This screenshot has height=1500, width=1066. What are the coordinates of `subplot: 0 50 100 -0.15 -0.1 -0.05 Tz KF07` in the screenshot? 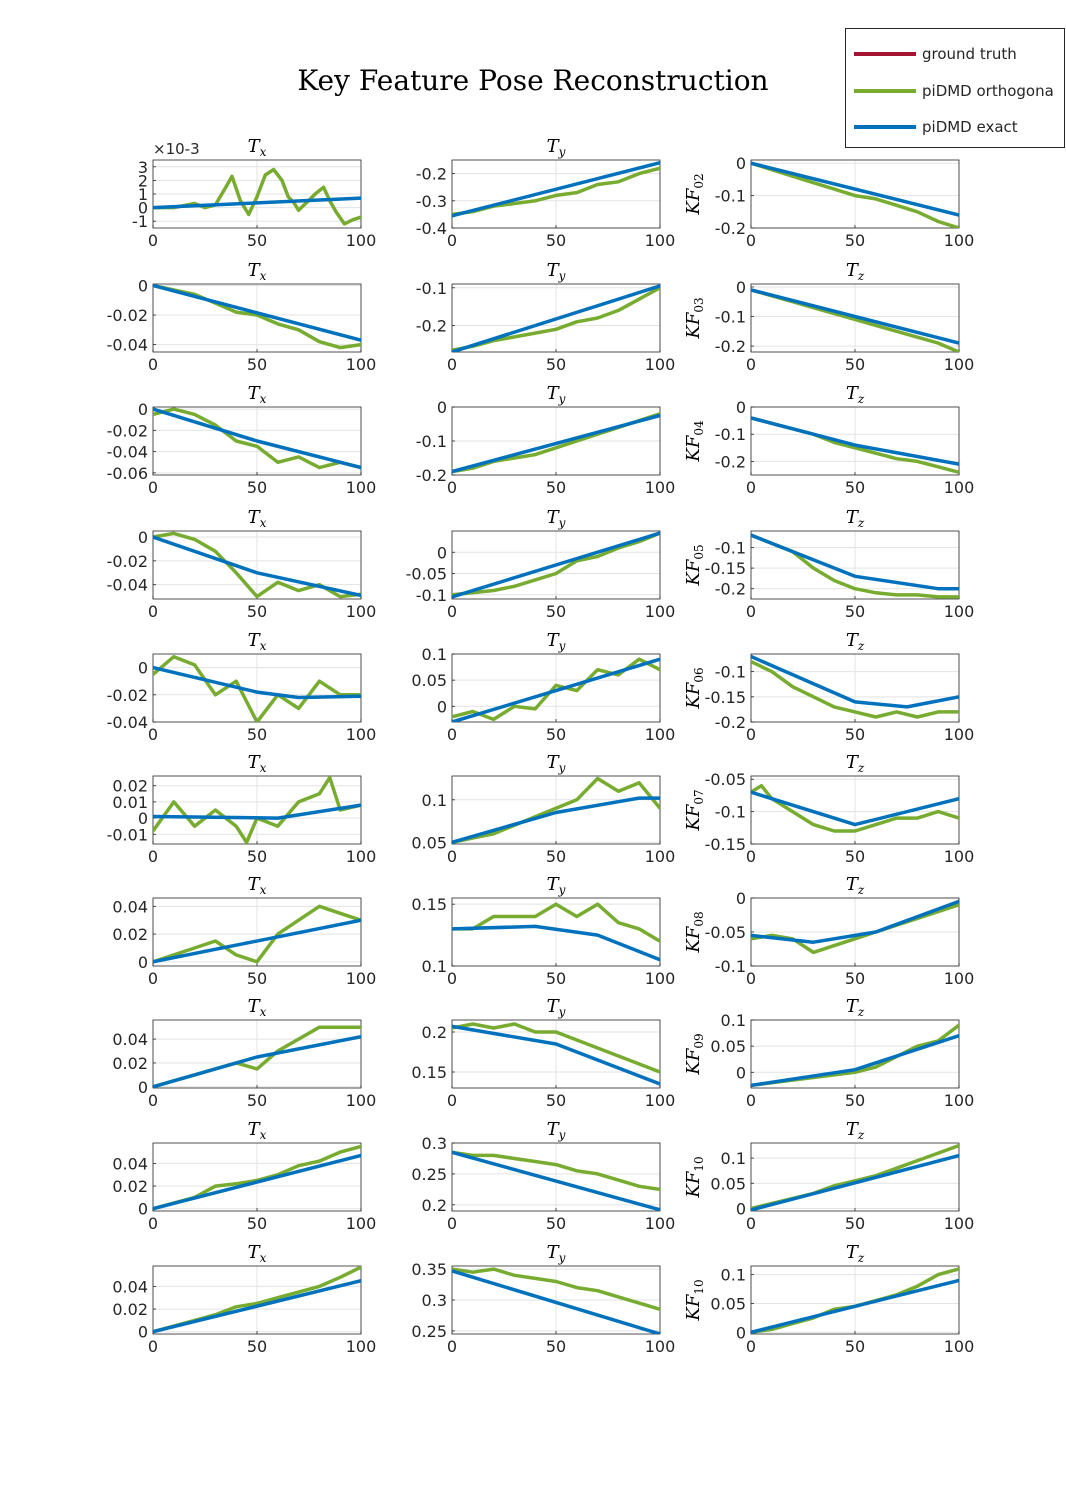 It's located at (828, 809).